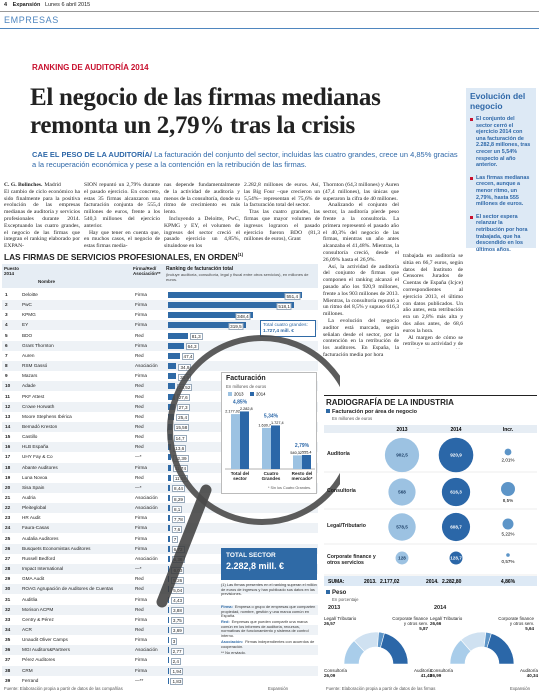 This screenshot has height=694, width=539. Describe the element at coordinates (8, 538) in the screenshot. I see `rank: 25` at that location.